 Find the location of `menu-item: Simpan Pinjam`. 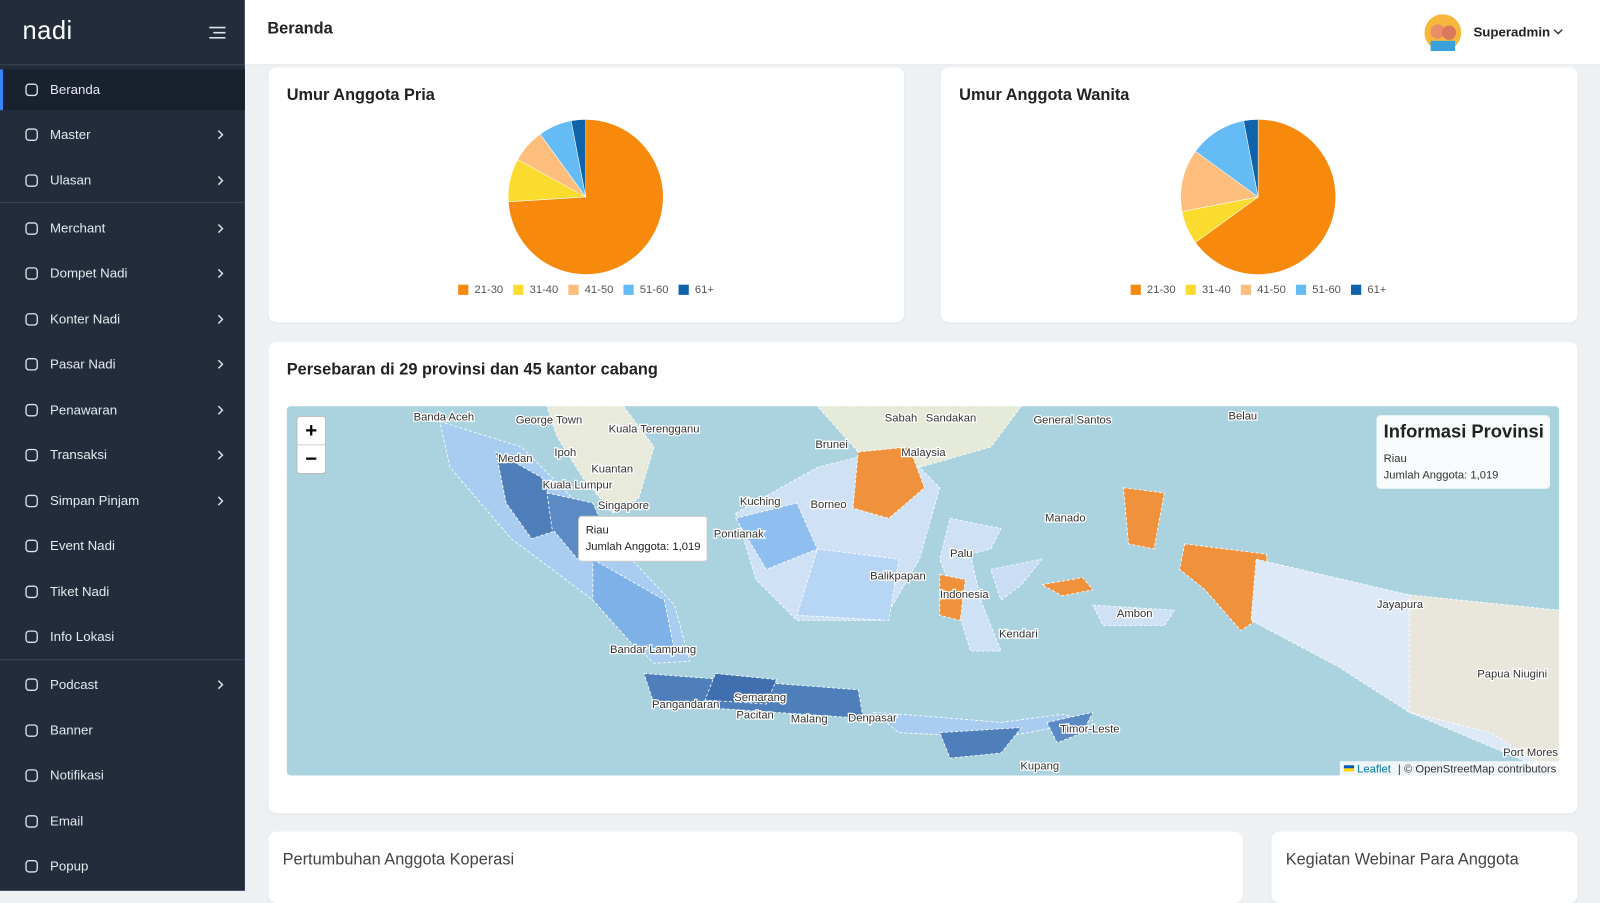

menu-item: Simpan Pinjam is located at coordinates (122, 501).